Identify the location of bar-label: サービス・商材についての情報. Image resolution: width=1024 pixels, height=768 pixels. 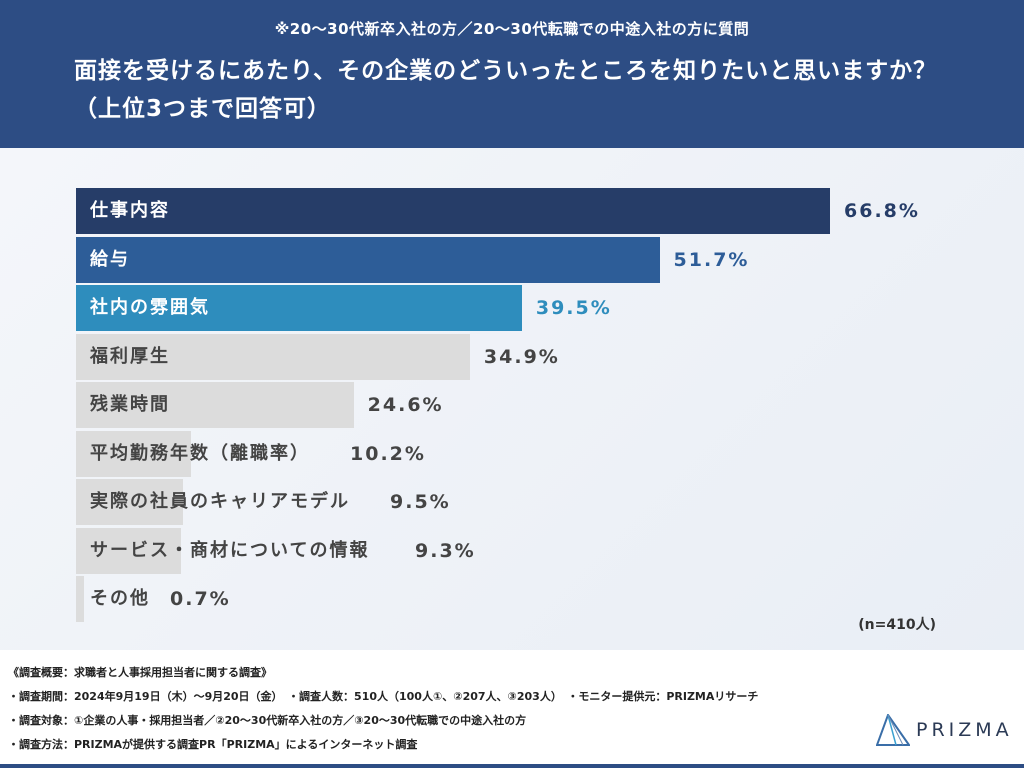
(230, 550).